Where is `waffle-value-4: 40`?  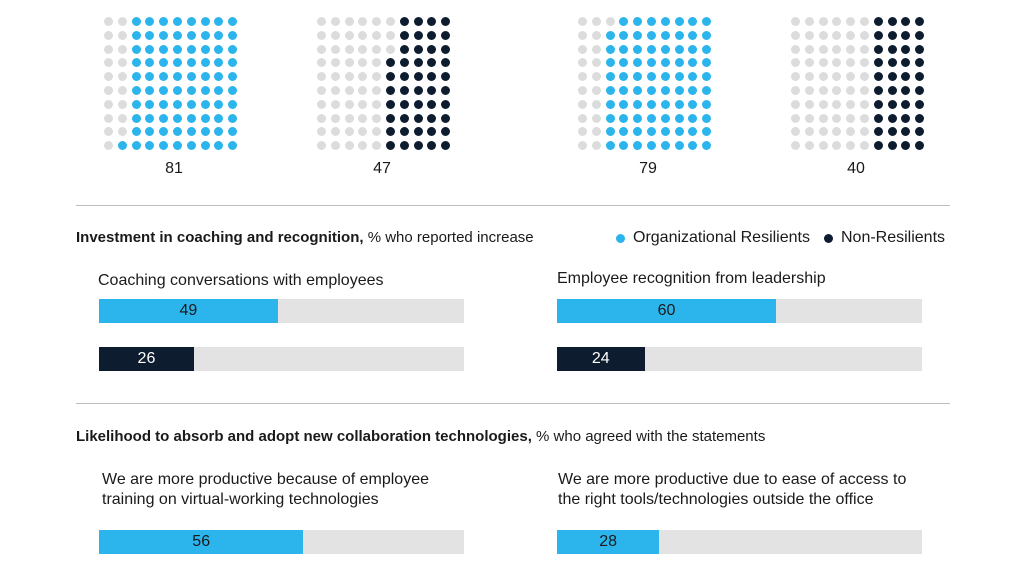 waffle-value-4: 40 is located at coordinates (856, 168).